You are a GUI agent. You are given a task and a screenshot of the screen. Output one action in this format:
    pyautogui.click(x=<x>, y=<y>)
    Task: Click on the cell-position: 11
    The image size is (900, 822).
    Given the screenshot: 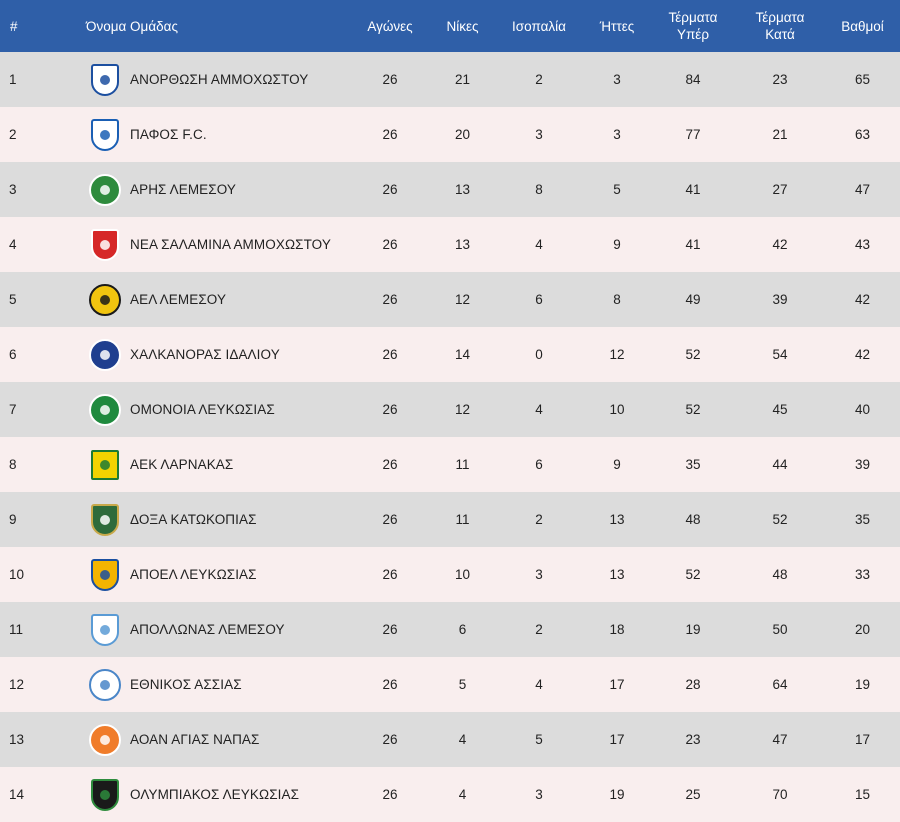 What is the action you would take?
    pyautogui.click(x=16, y=629)
    